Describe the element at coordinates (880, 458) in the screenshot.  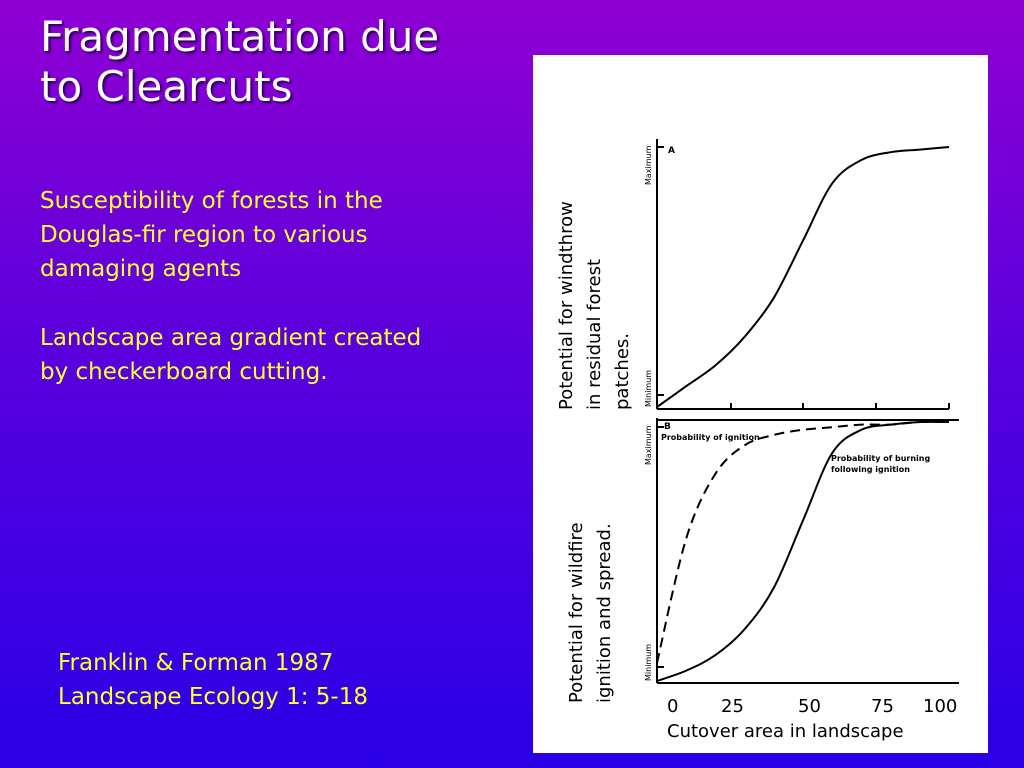
I see `burning-series-label-line1: Probability of burning` at that location.